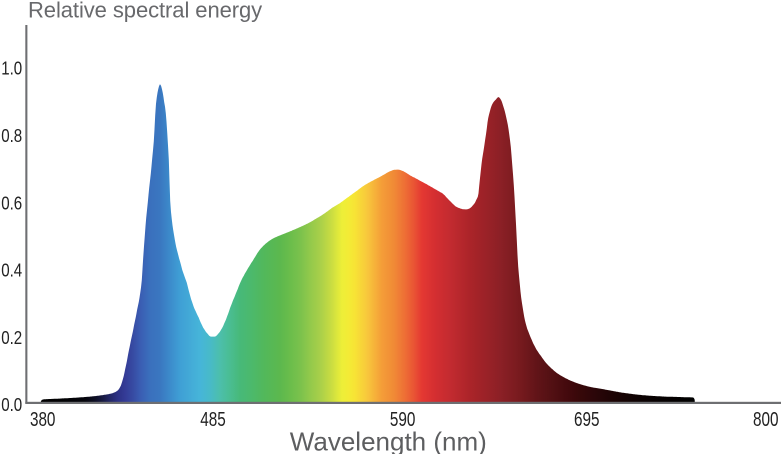 Image resolution: width=781 pixels, height=454 pixels. I want to click on svg-text: Wavelength (nm), so click(388, 440).